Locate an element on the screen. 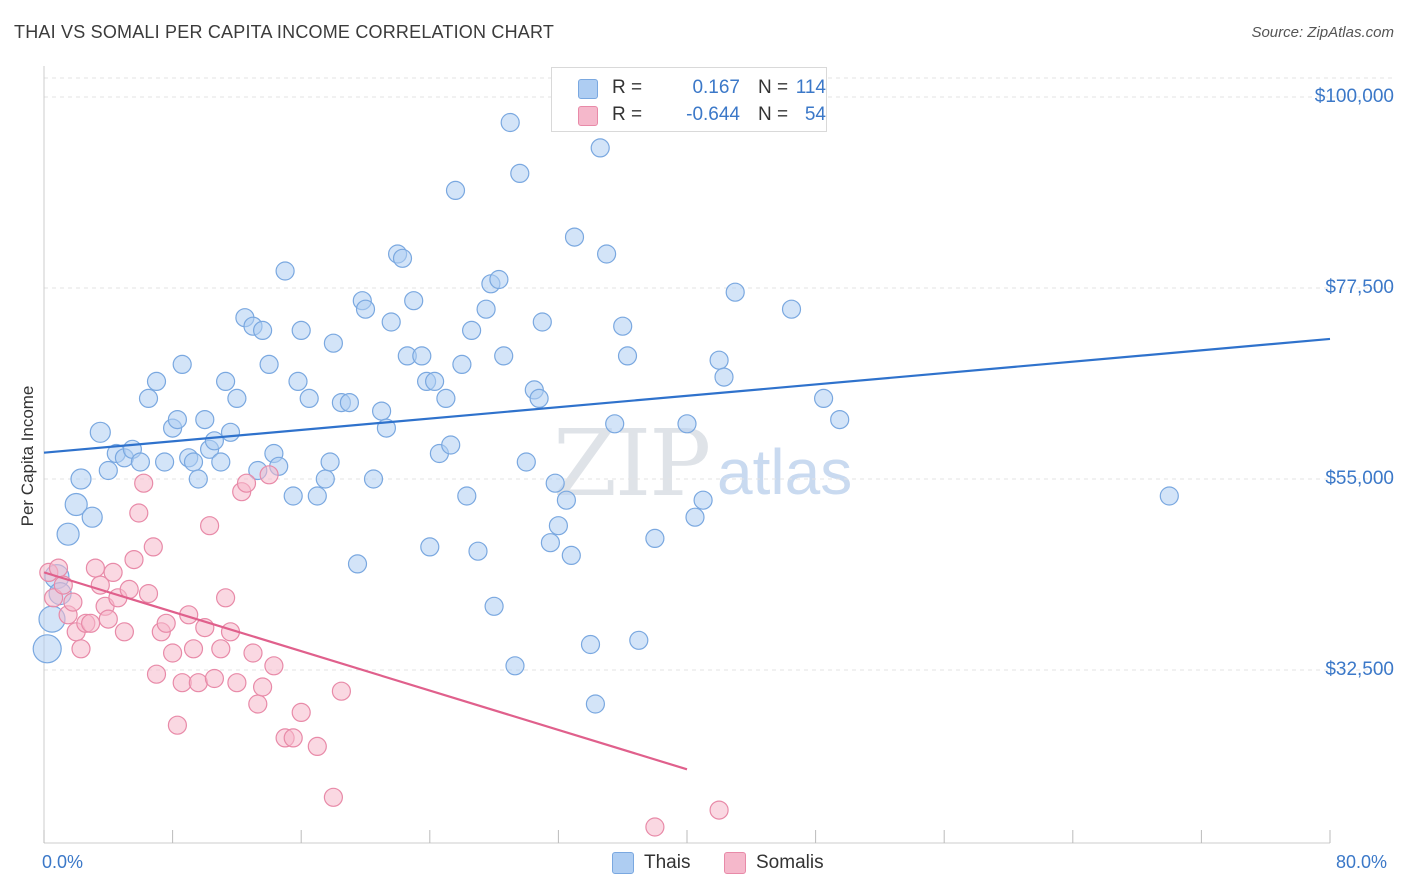 This screenshot has width=1406, height=892. y-tick-label: $32,500 is located at coordinates (1359, 669).